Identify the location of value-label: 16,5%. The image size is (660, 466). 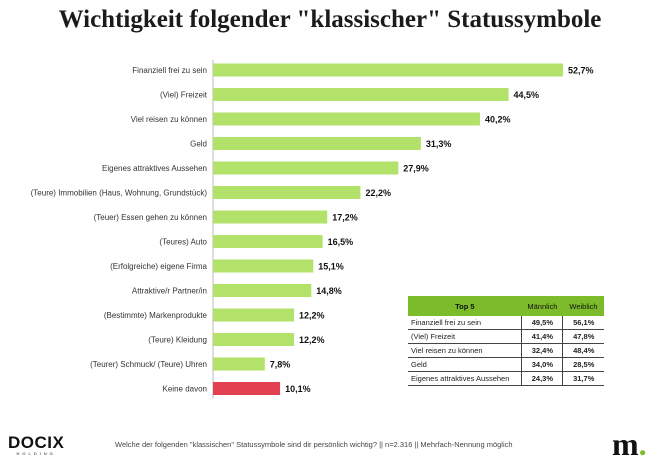
(341, 242).